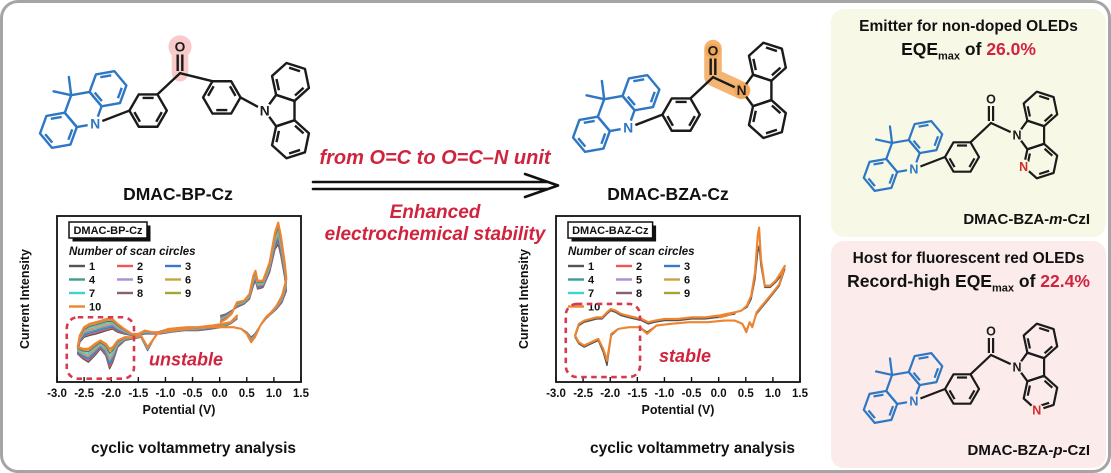 The width and height of the screenshot is (1111, 473). I want to click on dmac-bp-cz-structure: N O N, so click(174, 97).